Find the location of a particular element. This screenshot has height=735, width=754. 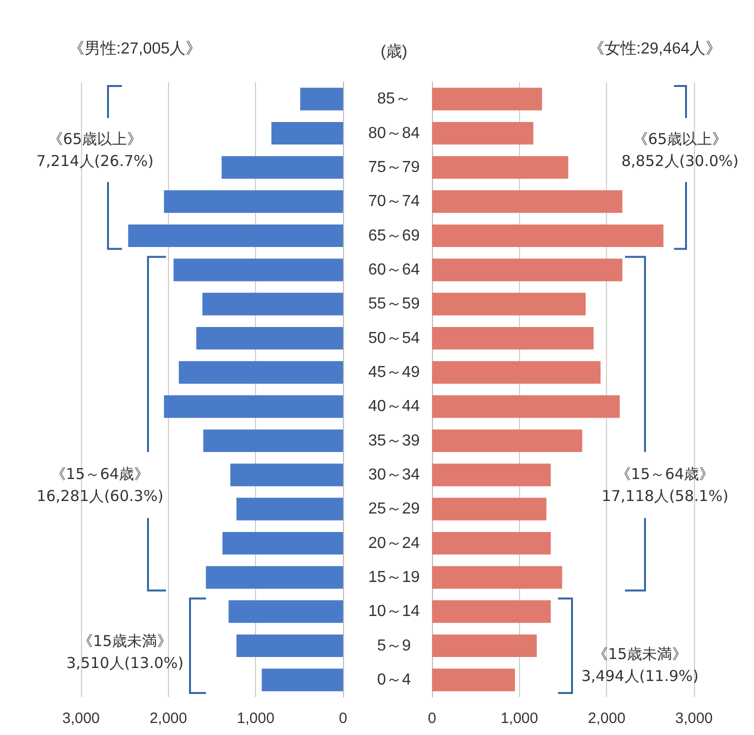

y-tick-label: 20～24 is located at coordinates (394, 543).